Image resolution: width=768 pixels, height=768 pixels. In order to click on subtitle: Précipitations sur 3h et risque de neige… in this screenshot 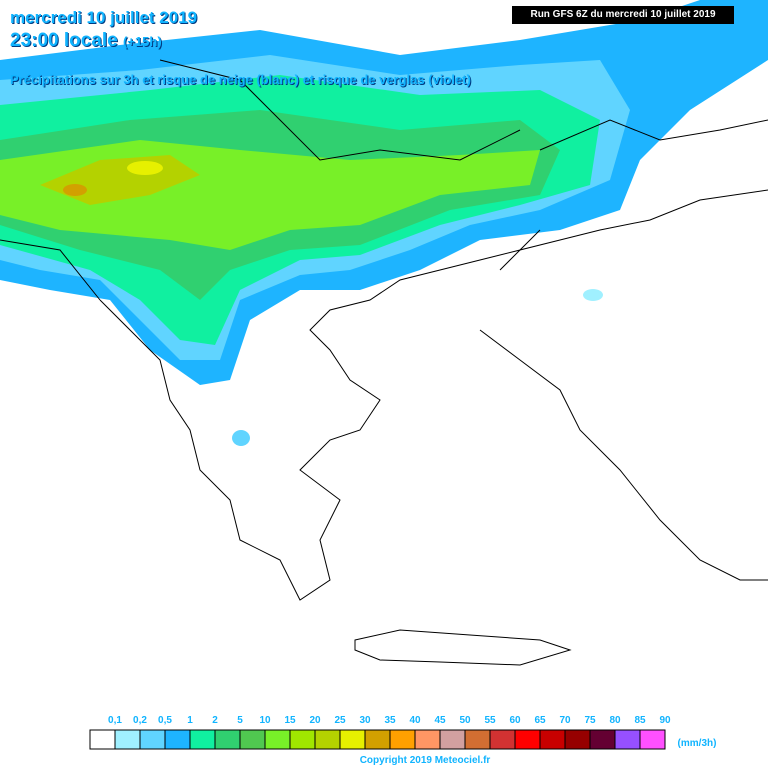, I will do `click(240, 79)`.